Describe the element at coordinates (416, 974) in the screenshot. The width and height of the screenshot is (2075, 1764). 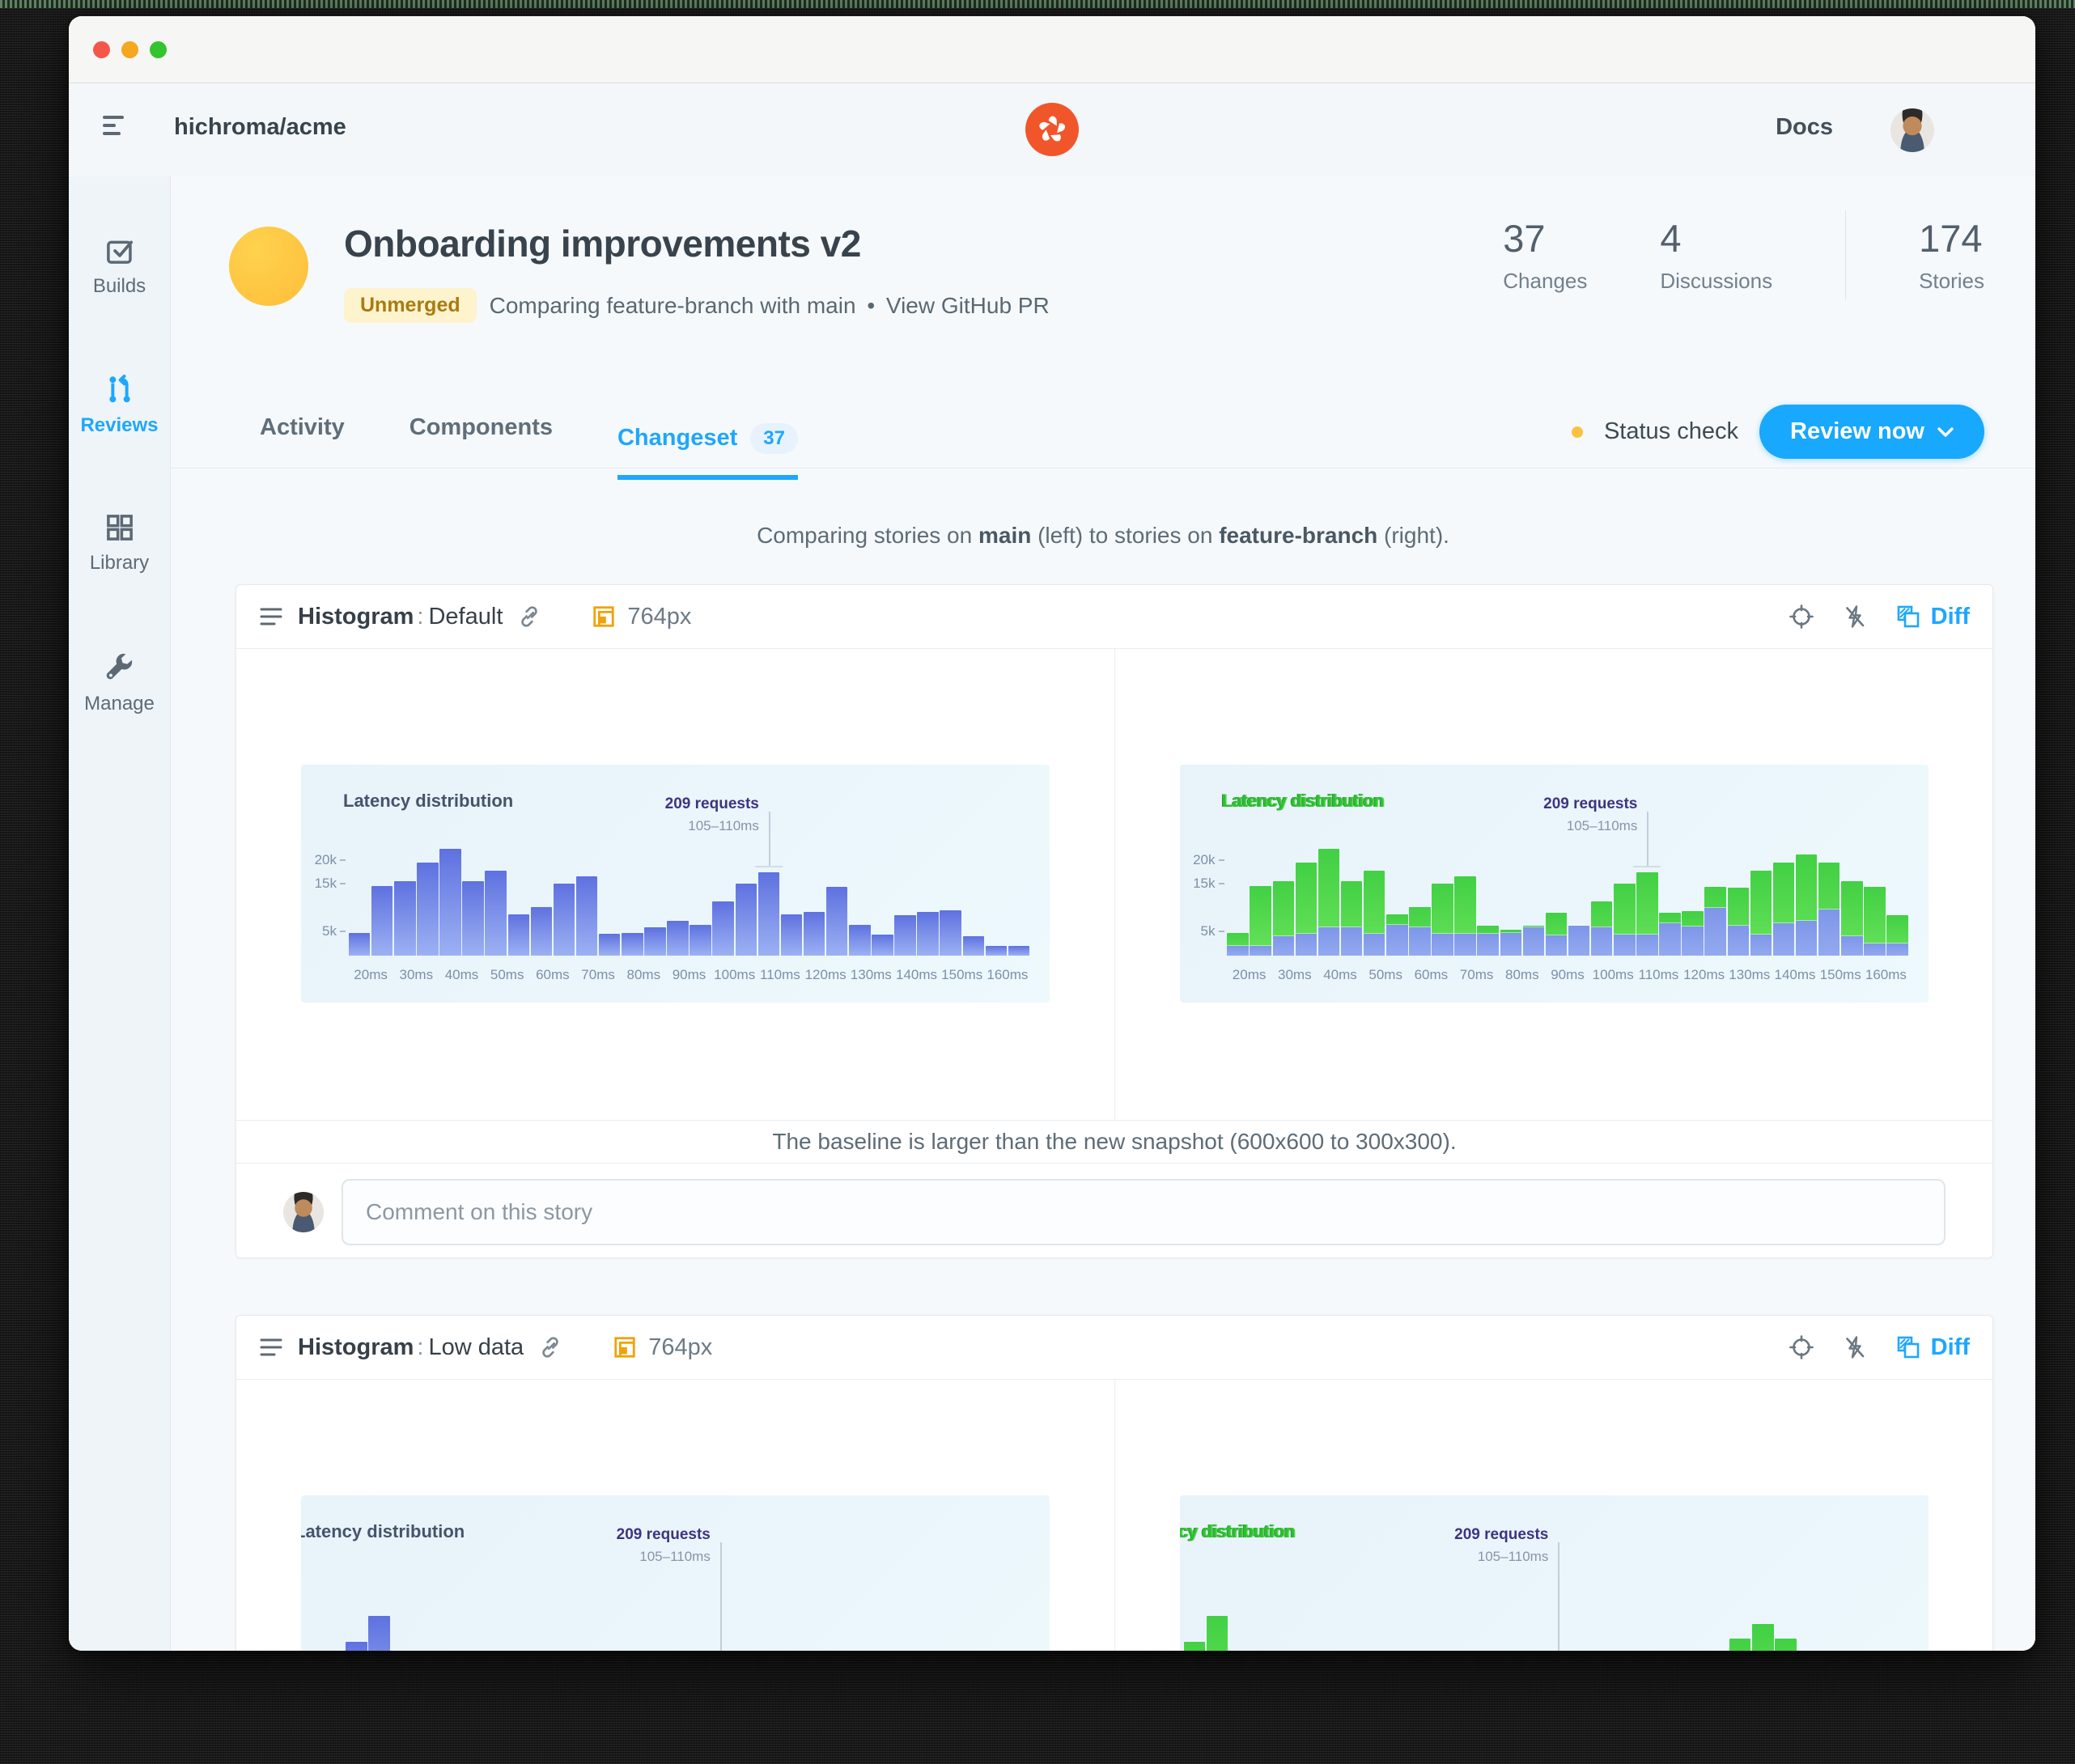
I see `x-axis-tick: 30ms` at that location.